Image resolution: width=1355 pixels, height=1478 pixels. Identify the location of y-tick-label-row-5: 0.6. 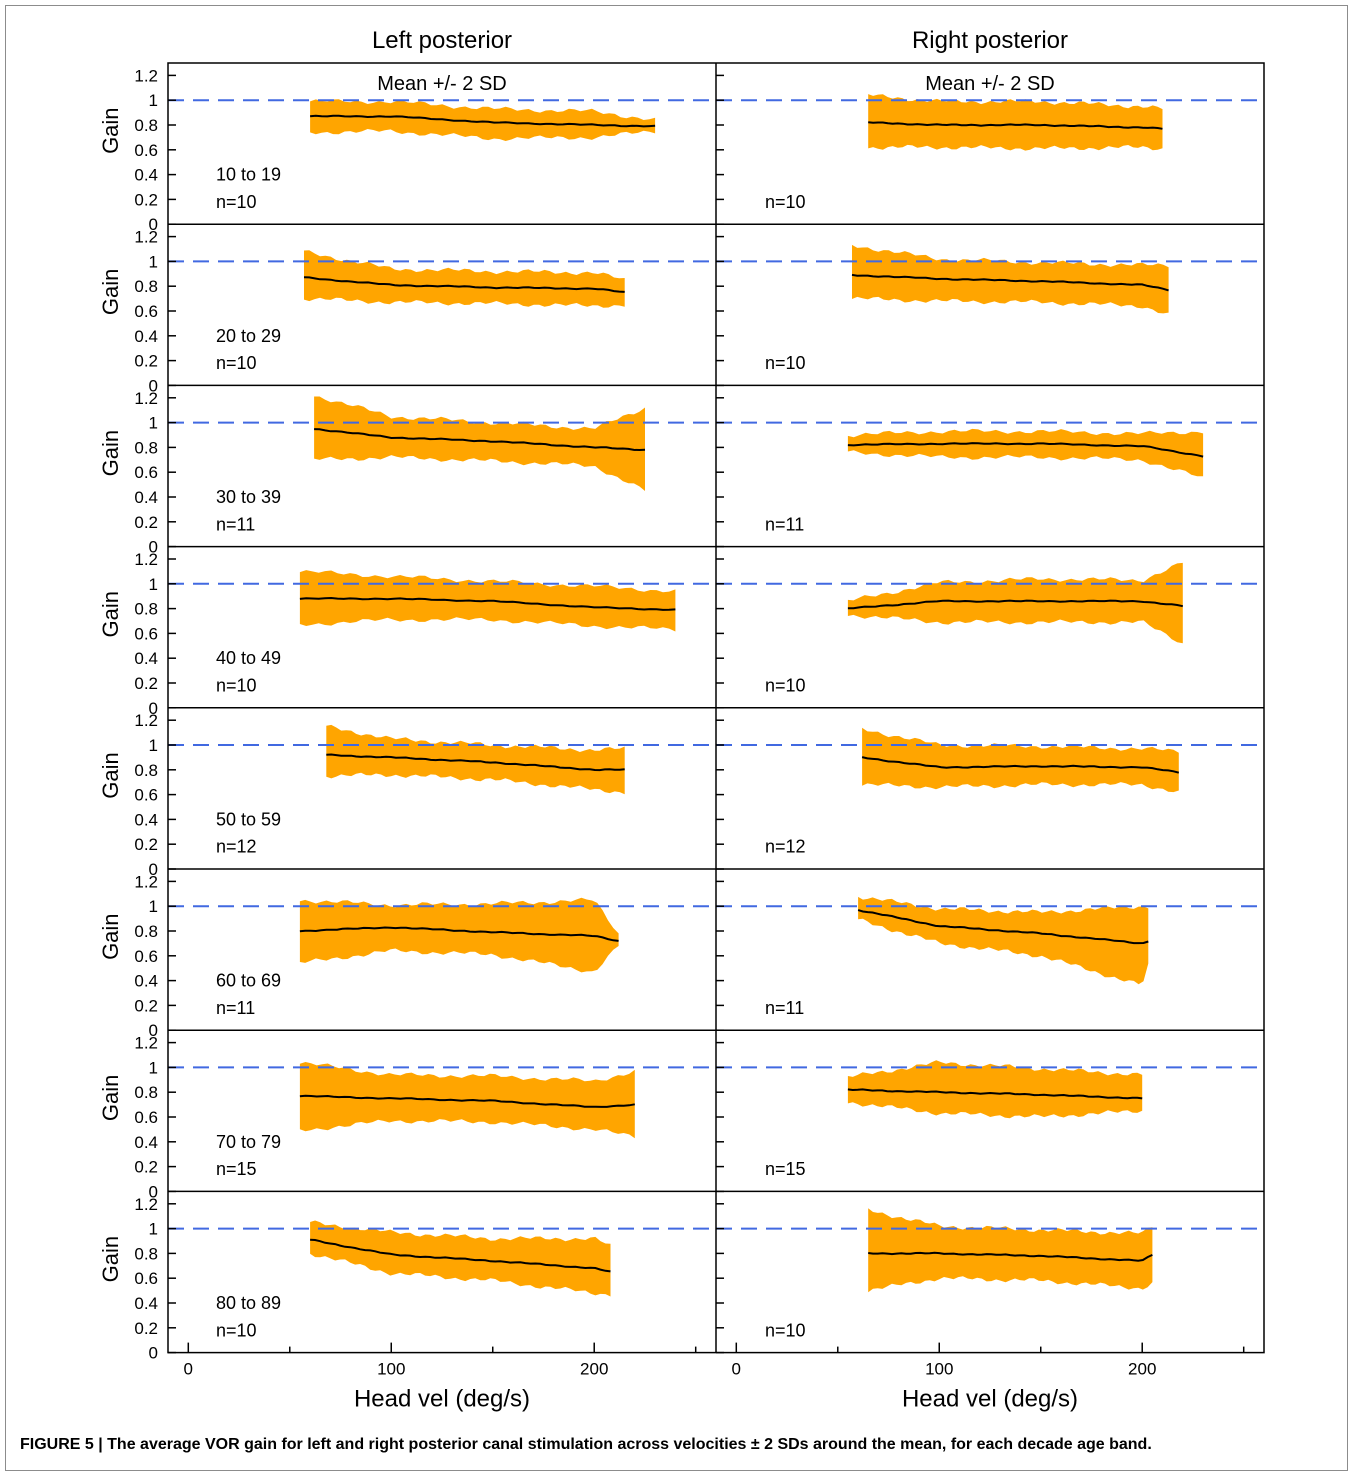
(146, 795).